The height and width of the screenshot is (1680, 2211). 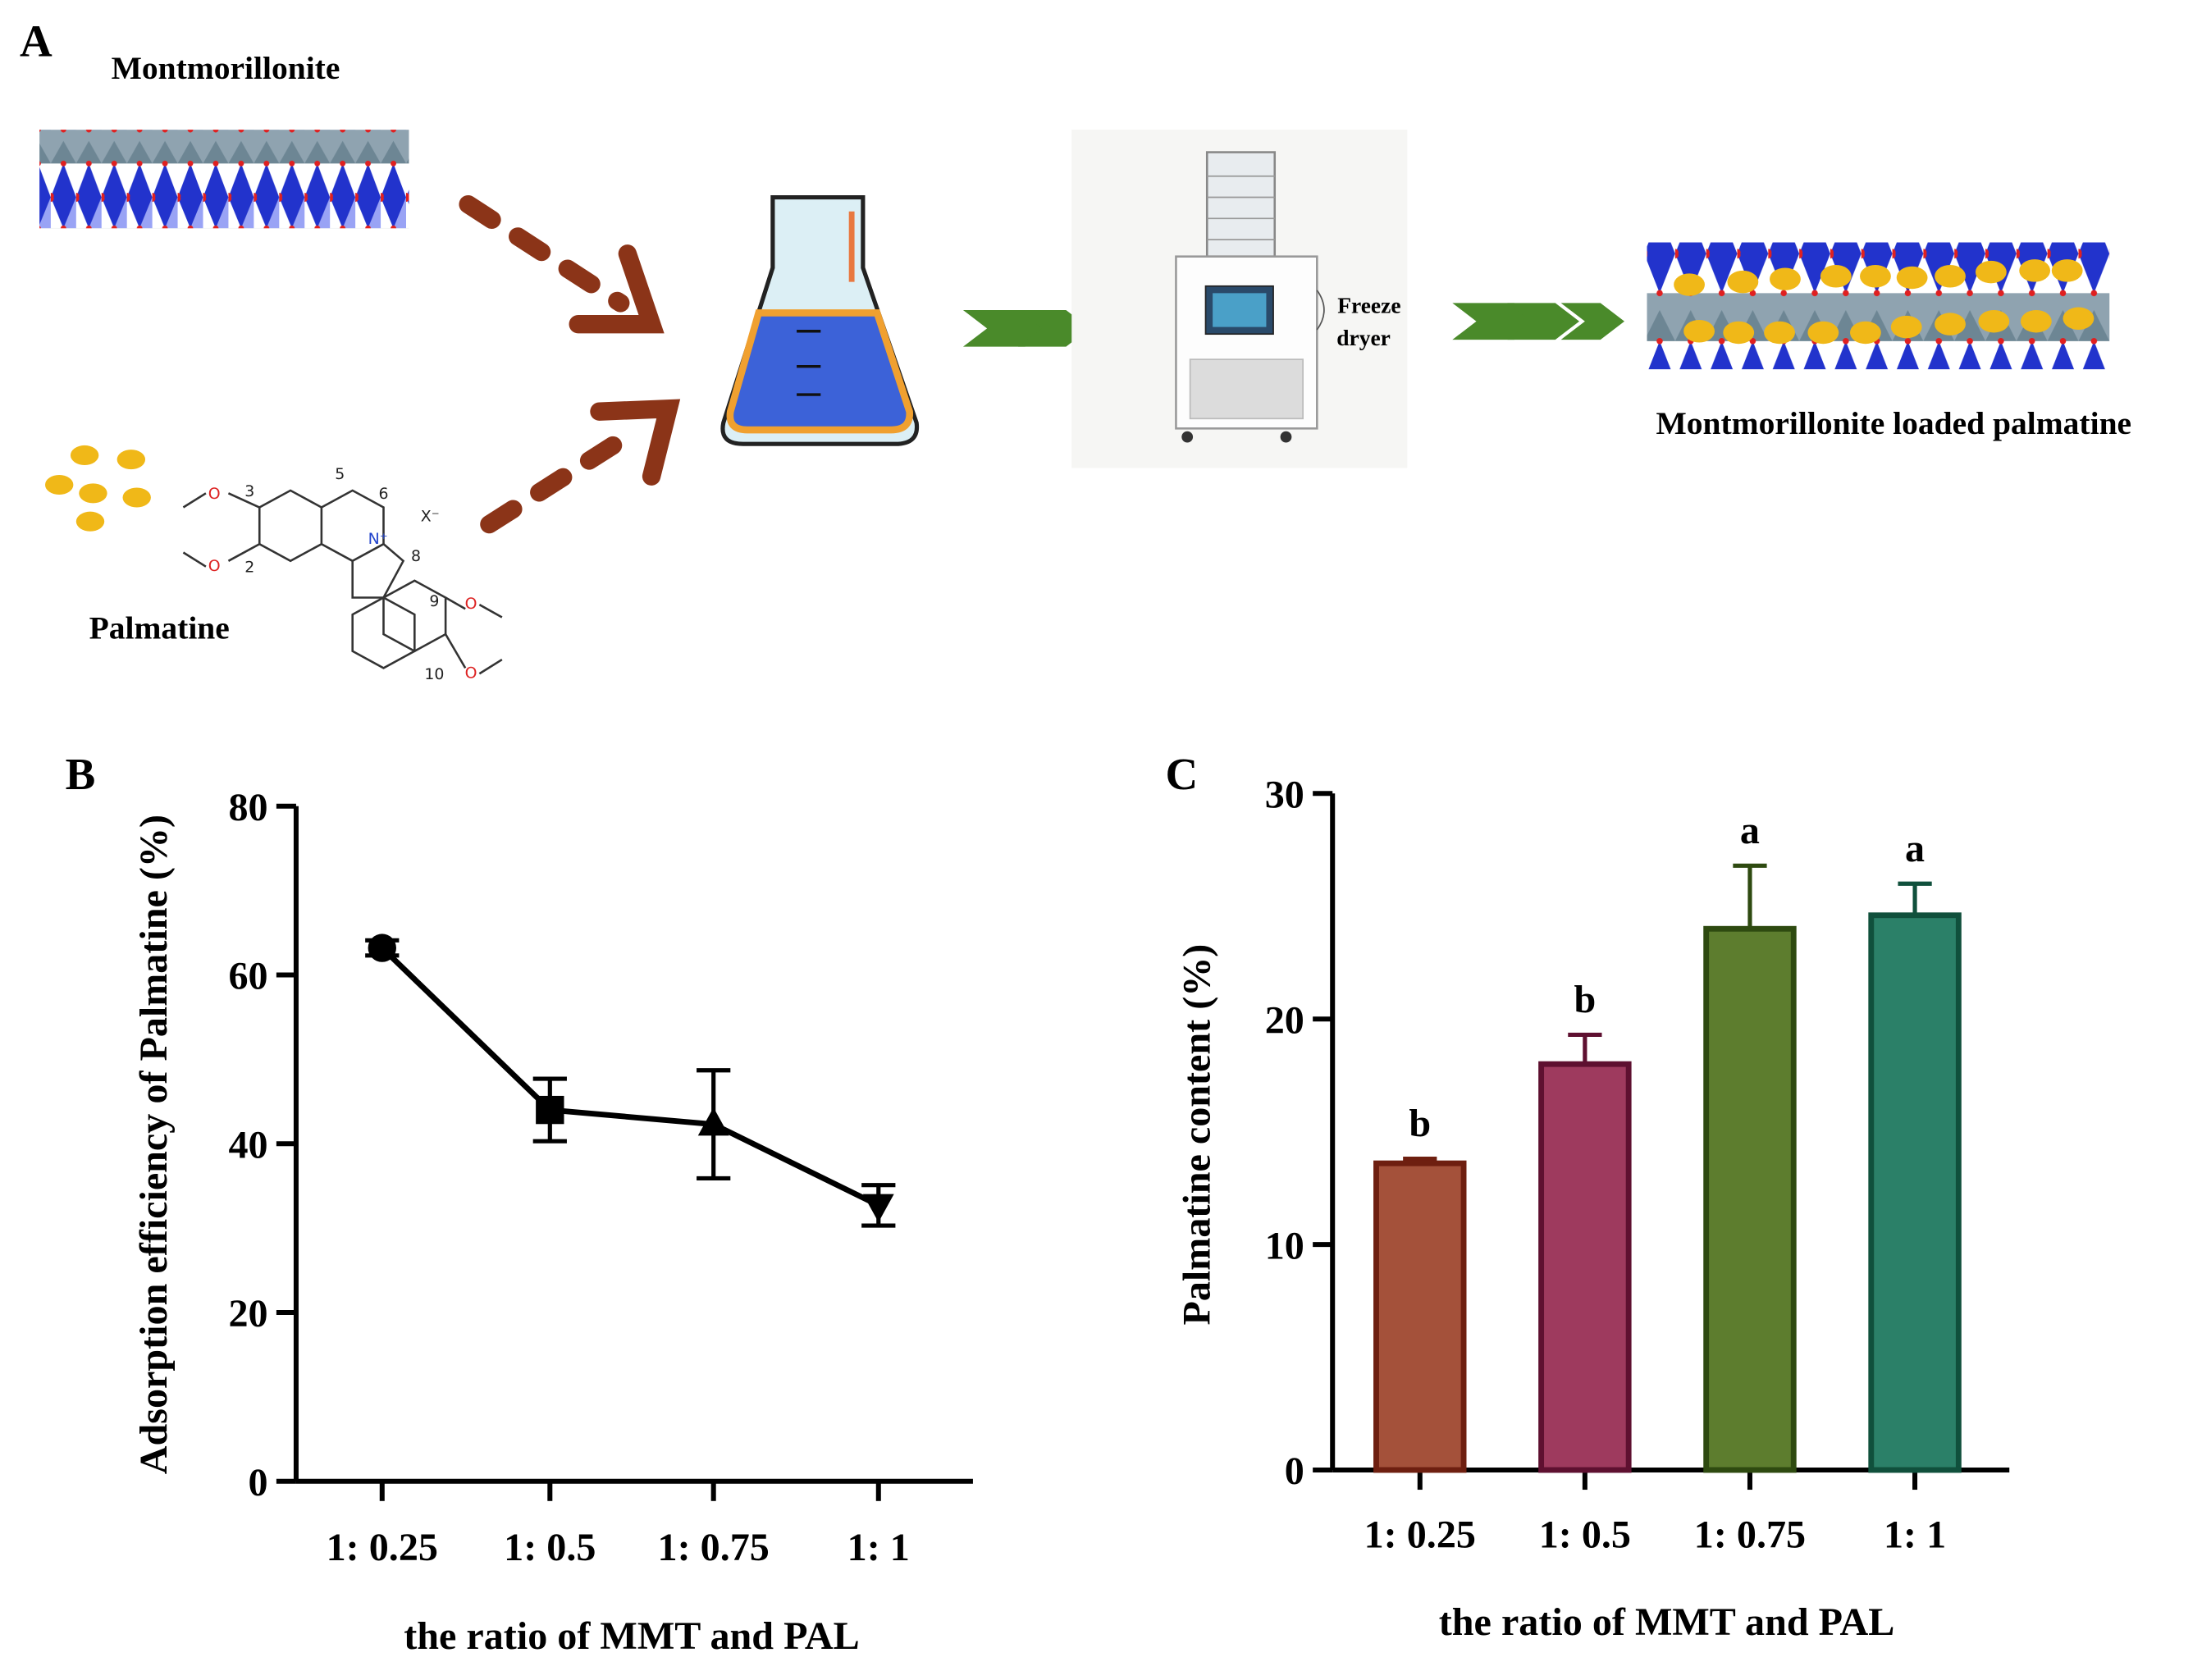 I want to click on atom-number: X⁻, so click(x=430, y=517).